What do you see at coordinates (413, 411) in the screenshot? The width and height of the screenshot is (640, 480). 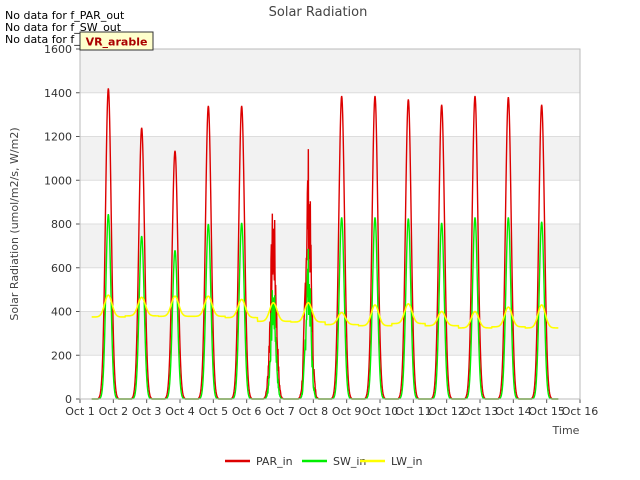 I see `x-tick-label: Oct 11` at bounding box center [413, 411].